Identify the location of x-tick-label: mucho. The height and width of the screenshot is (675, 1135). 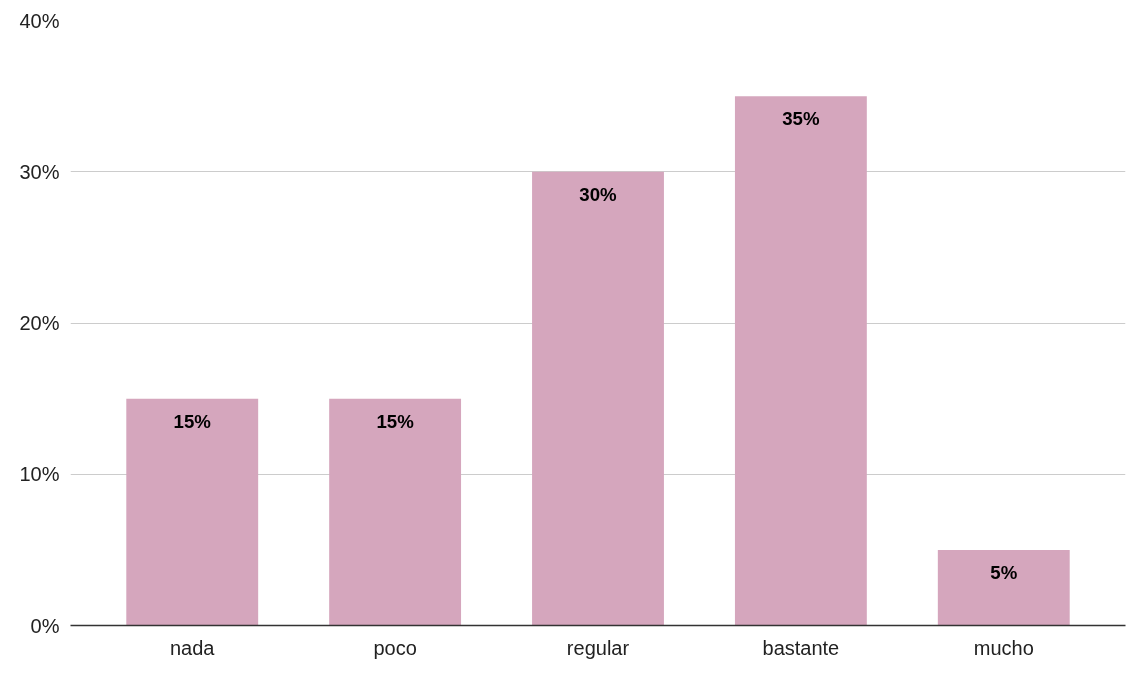
(1003, 647).